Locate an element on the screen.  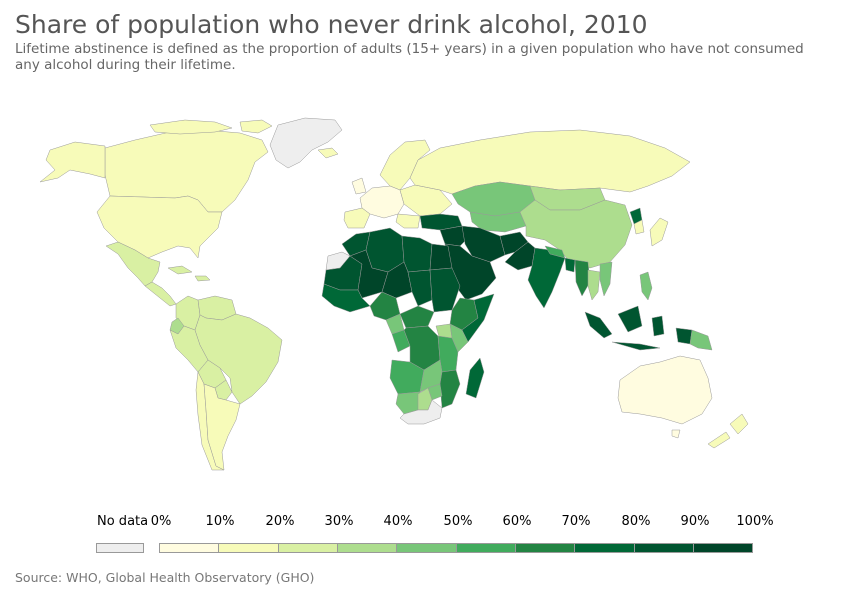
map-region-philippines is located at coordinates (646, 286).